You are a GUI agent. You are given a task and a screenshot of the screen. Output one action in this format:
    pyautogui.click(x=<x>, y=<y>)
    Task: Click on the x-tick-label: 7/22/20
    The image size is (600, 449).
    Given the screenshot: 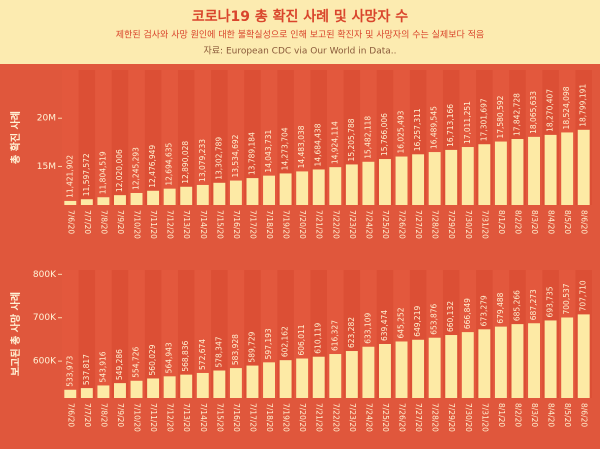 What is the action you would take?
    pyautogui.click(x=335, y=224)
    